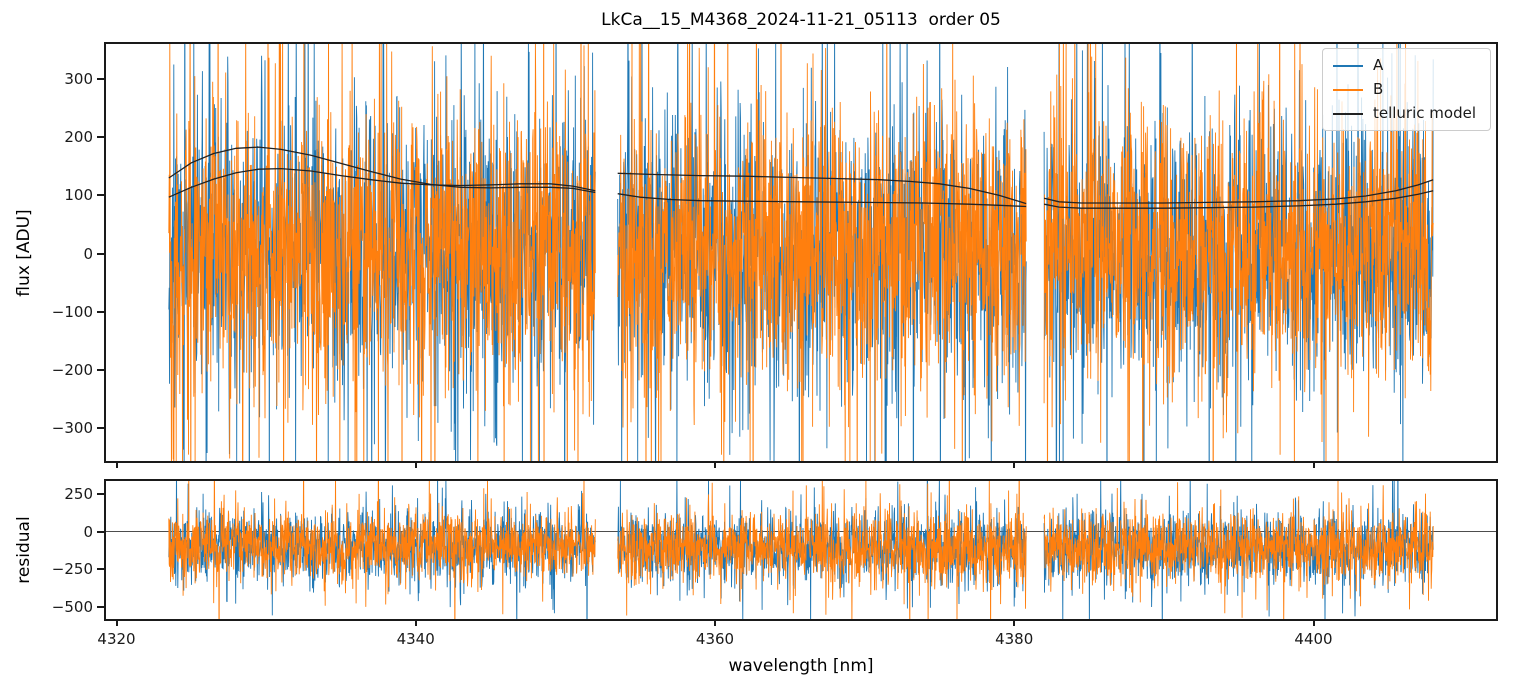 This screenshot has height=696, width=1513. Describe the element at coordinates (72, 311) in the screenshot. I see `flux-y-tick-label: −100` at that location.